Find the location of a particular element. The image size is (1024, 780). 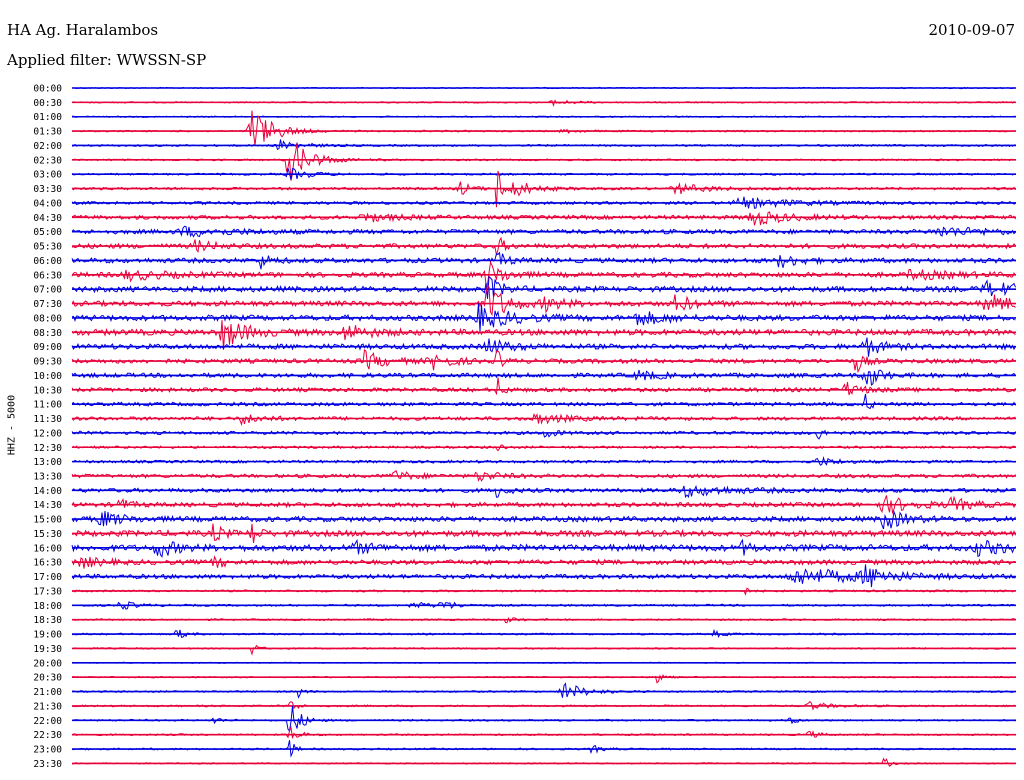

time-tick-label: 13:00 is located at coordinates (47, 462).